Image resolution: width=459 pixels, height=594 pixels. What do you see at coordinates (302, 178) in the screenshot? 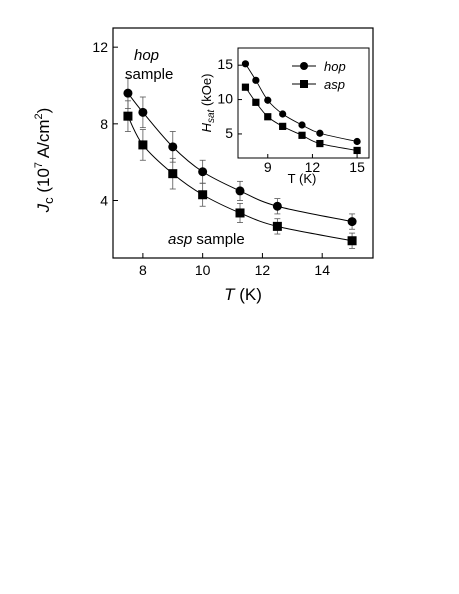
I see `inset-x-axis-label: T (K)` at bounding box center [302, 178].